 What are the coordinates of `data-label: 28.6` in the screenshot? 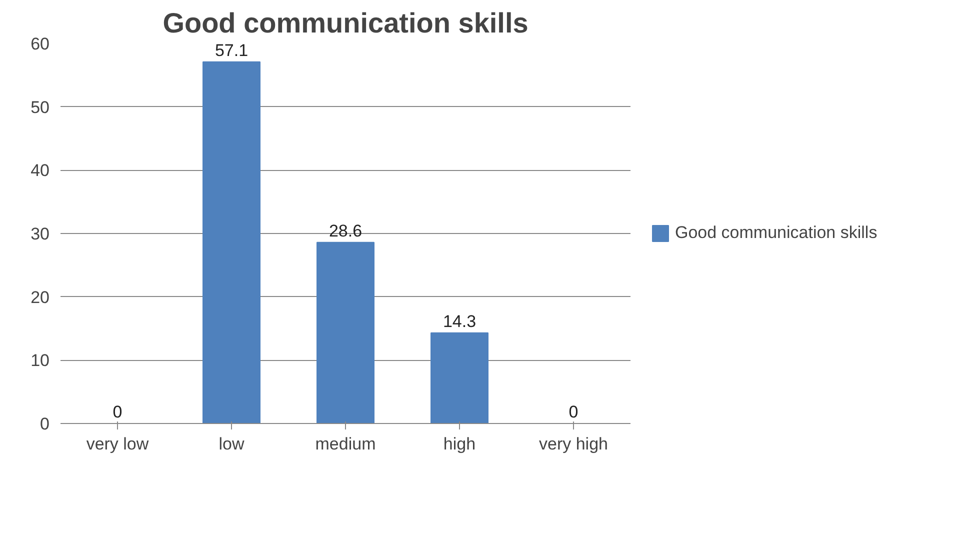 It's located at (345, 230).